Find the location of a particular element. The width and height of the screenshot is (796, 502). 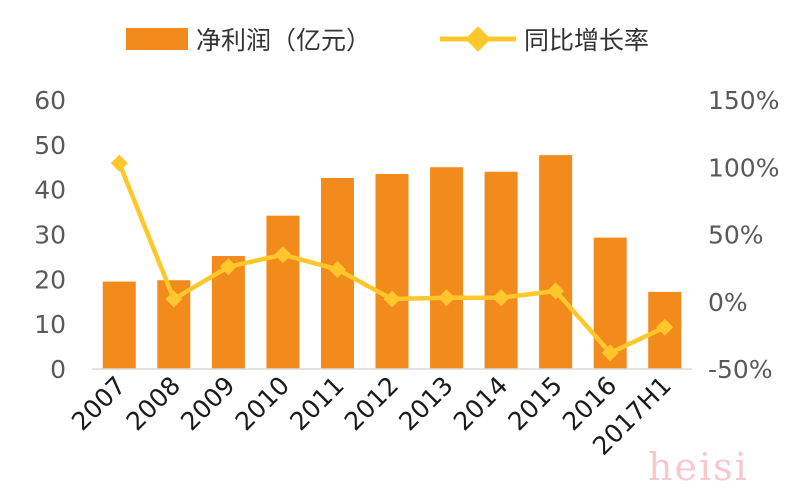

legend: 净利润（亿元） 同比增长率 is located at coordinates (387, 40).